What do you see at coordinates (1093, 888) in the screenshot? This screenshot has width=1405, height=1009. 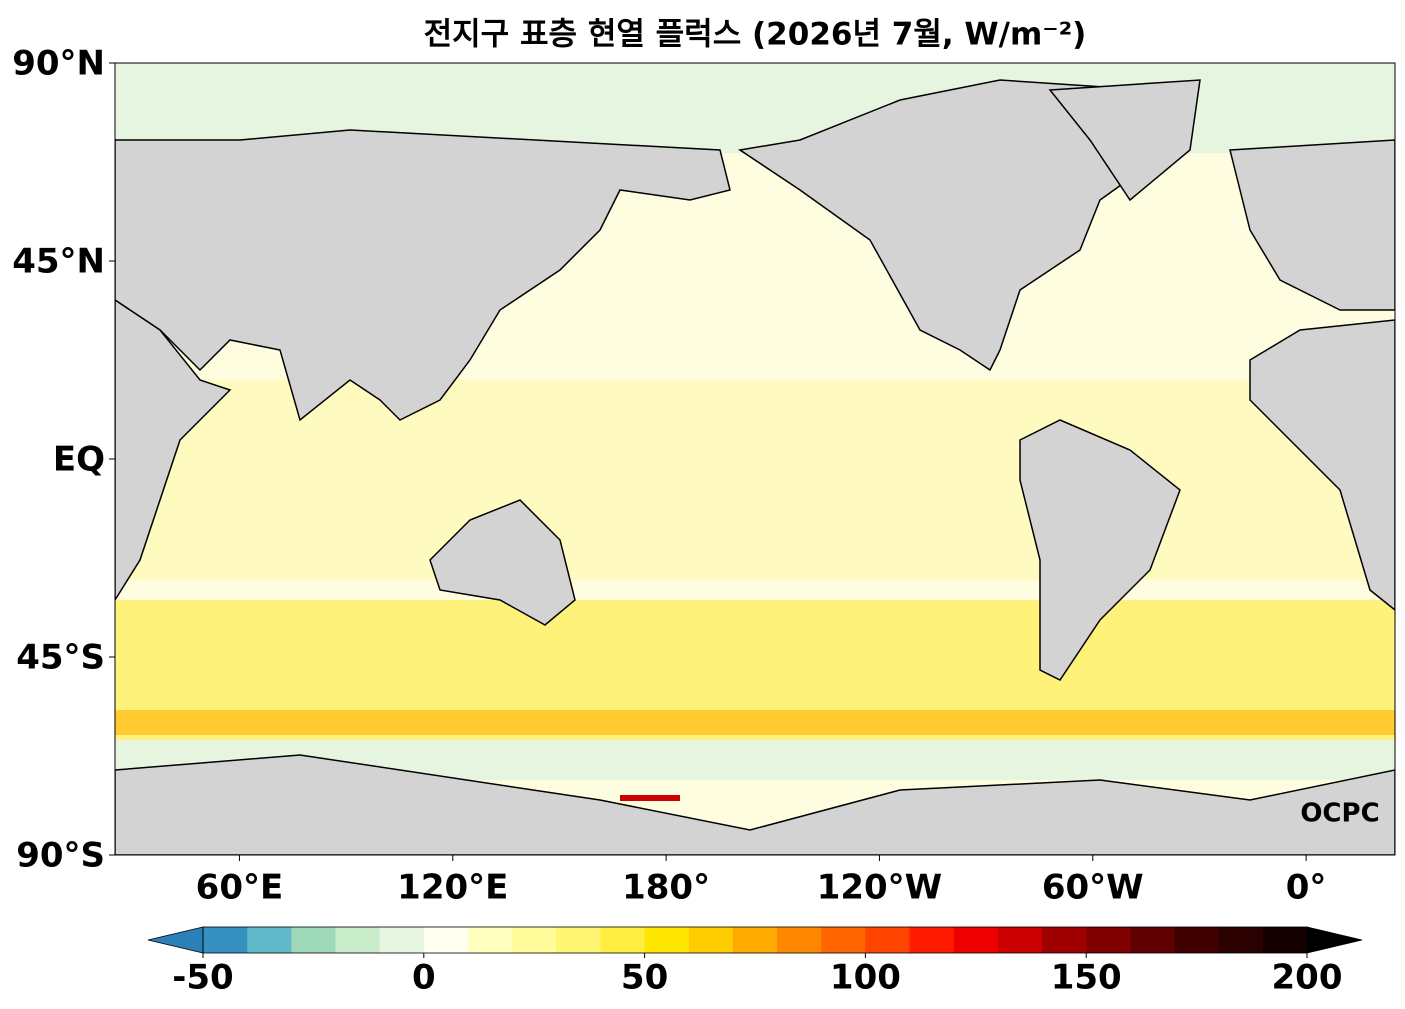 I see `x-tick-label: 60°W` at bounding box center [1093, 888].